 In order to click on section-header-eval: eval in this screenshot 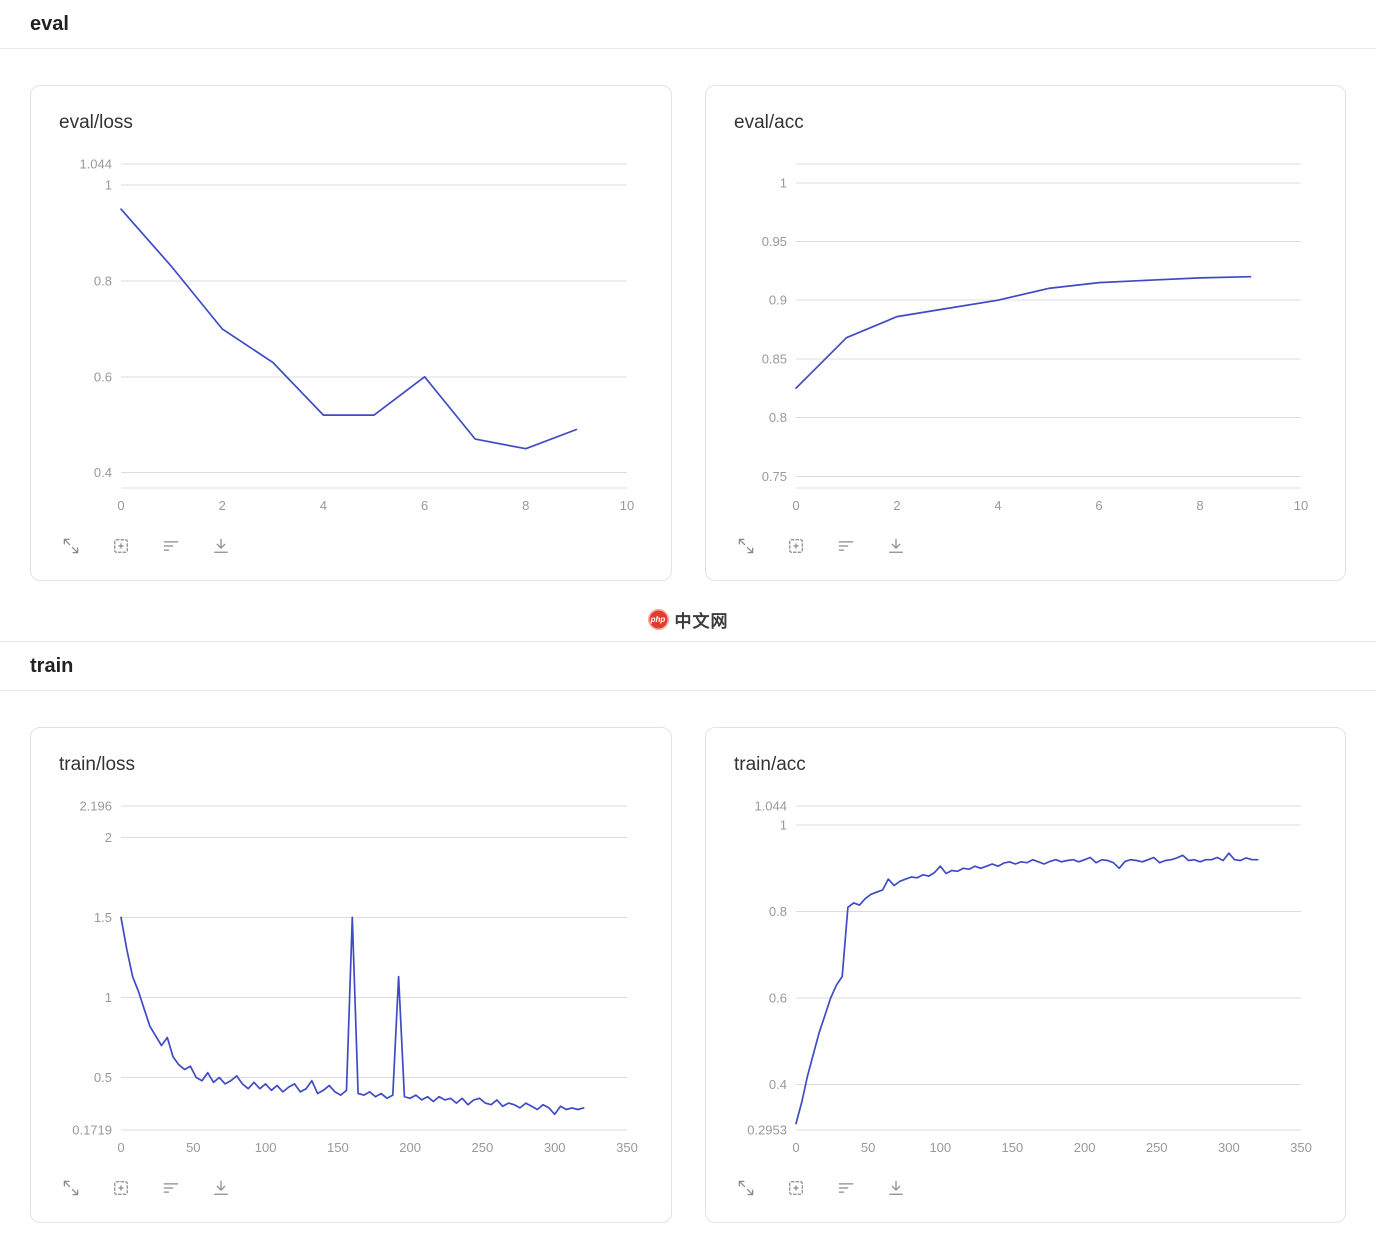, I will do `click(688, 24)`.